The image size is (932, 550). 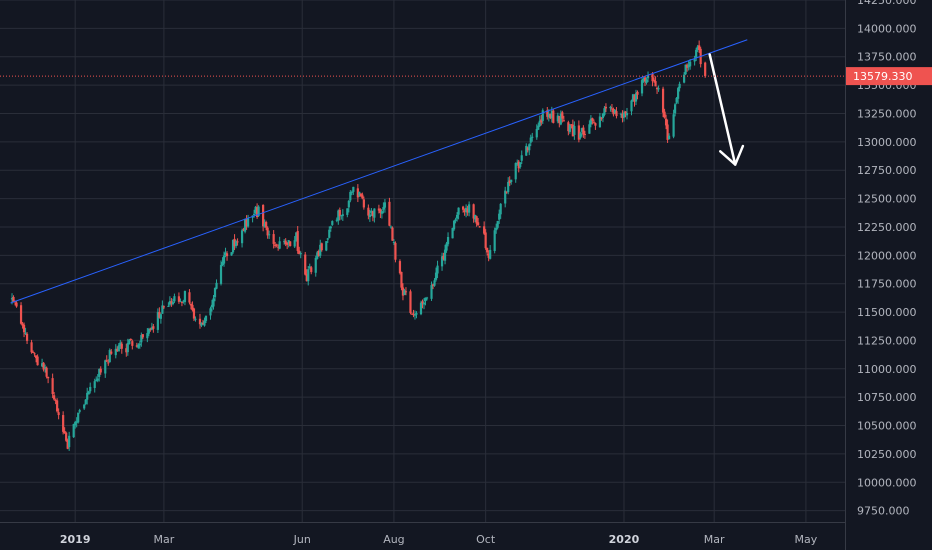 I want to click on last-price-badge, so click(x=889, y=76).